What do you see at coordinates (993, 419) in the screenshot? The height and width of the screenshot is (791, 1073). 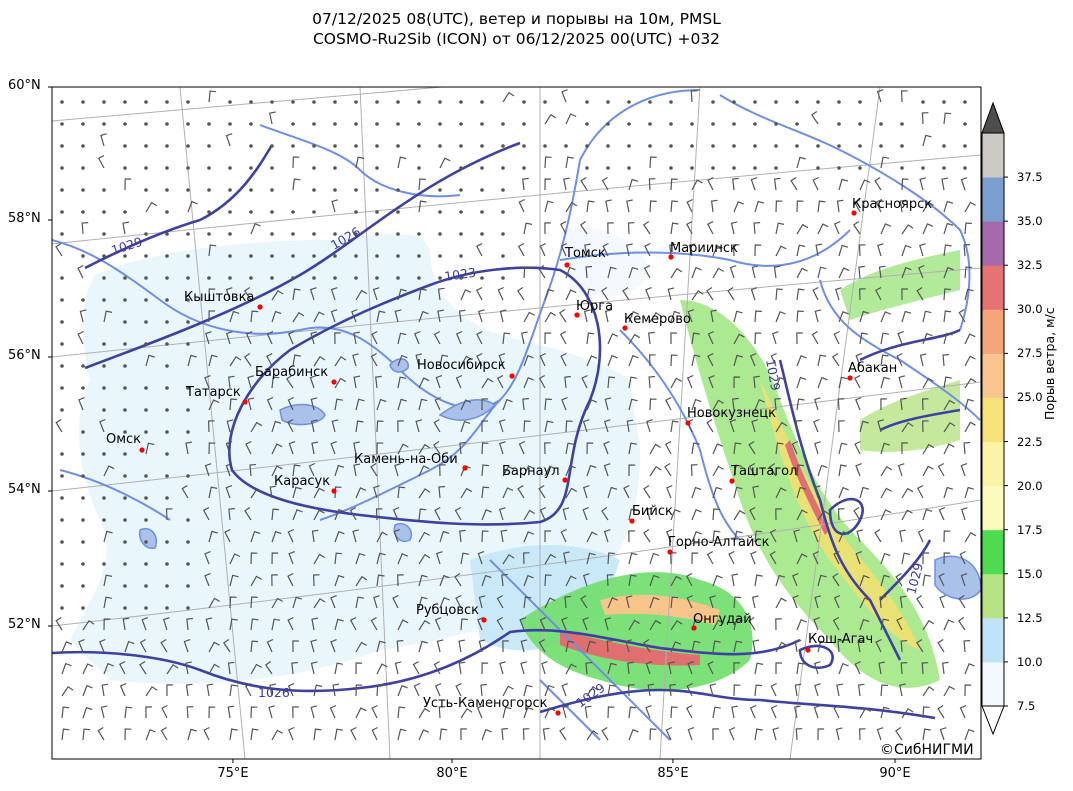 I see `colorbar-frame` at bounding box center [993, 419].